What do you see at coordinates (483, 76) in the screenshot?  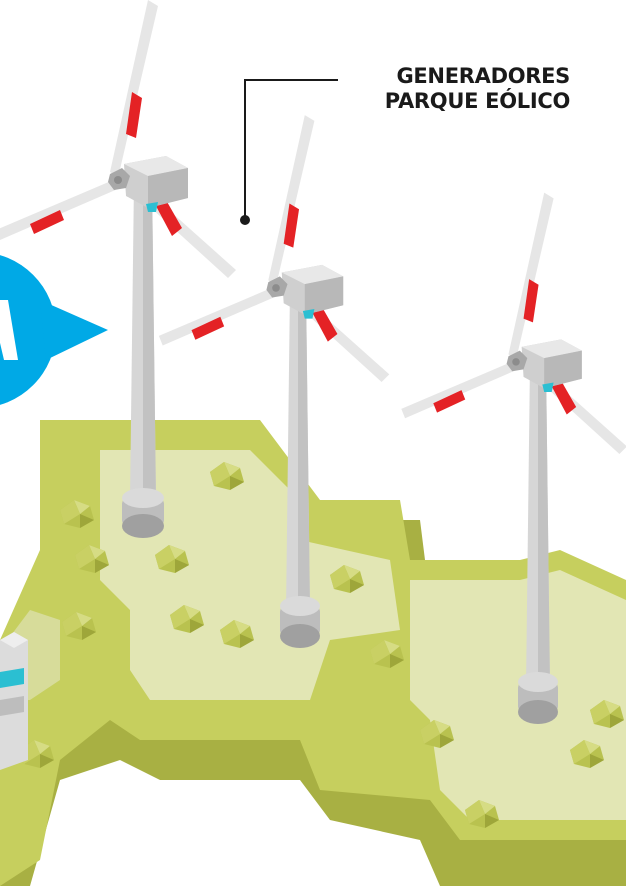 I see `callout-line-1: GENERADORES` at bounding box center [483, 76].